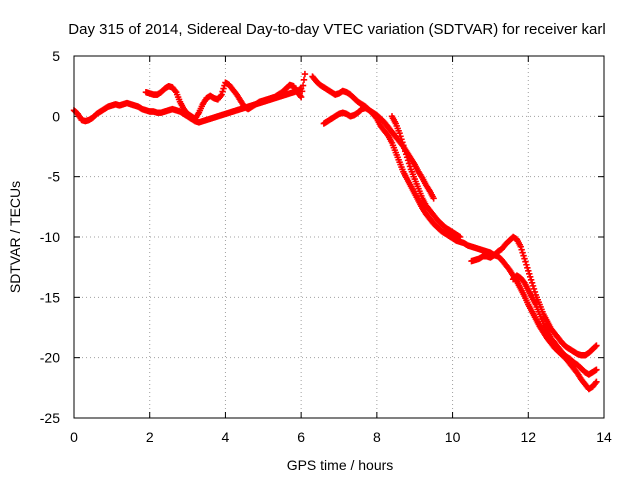 The width and height of the screenshot is (640, 480). I want to click on series-track-b, so click(225, 96).